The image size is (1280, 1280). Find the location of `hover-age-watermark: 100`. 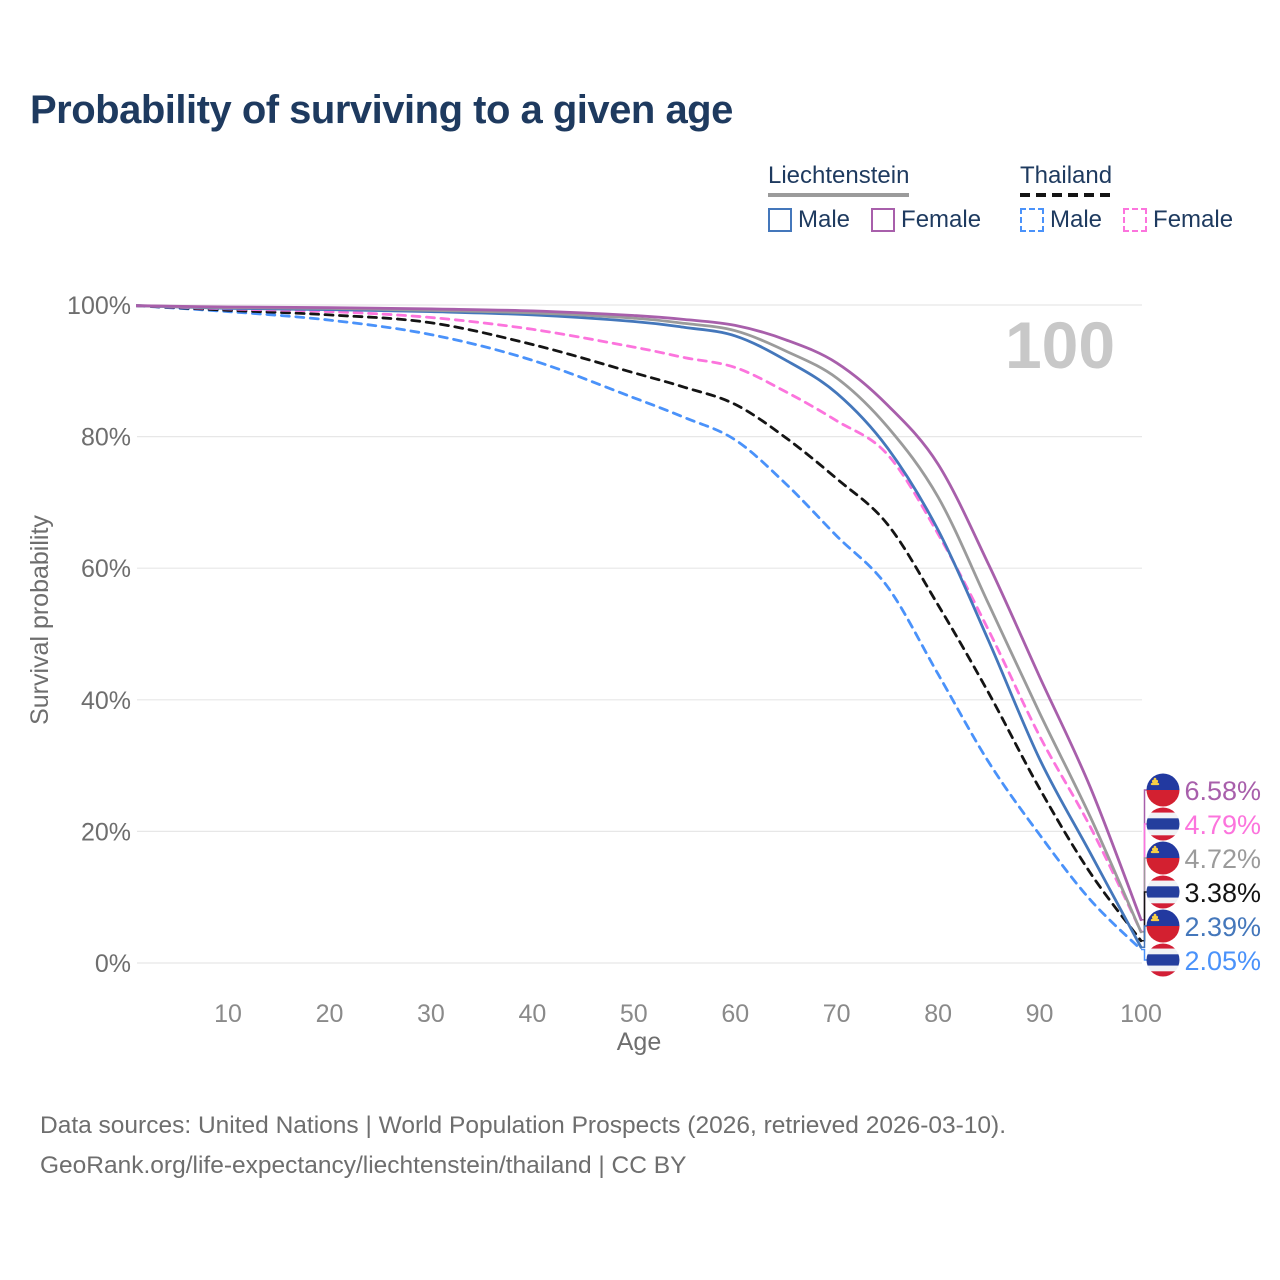

hover-age-watermark: 100 is located at coordinates (1060, 345).